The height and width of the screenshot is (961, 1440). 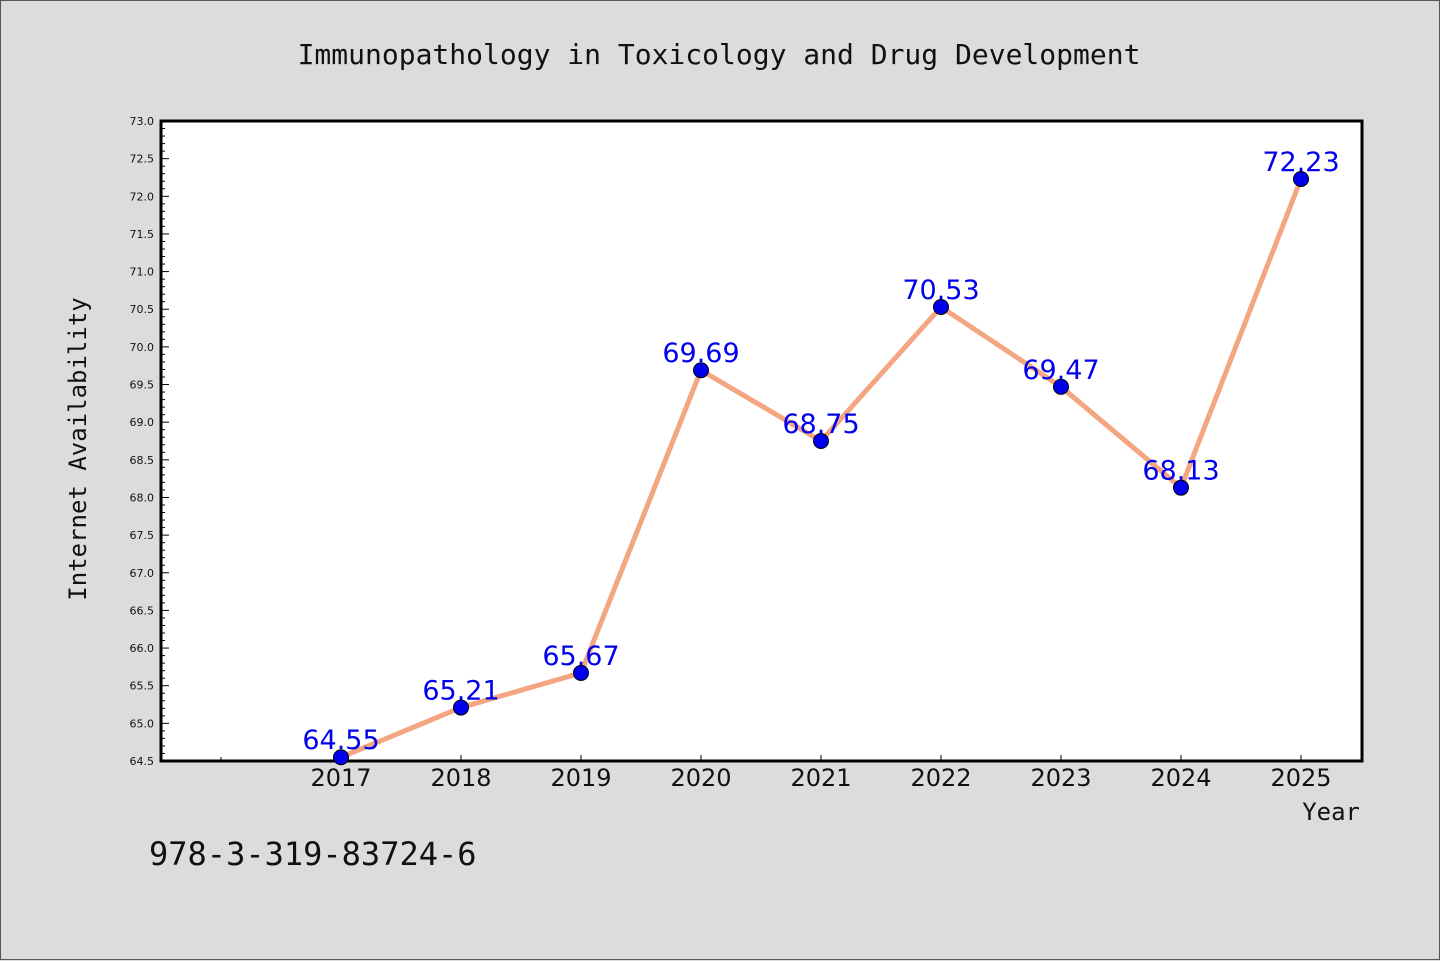 I want to click on x-axis-label: Year, so click(x=1331, y=812).